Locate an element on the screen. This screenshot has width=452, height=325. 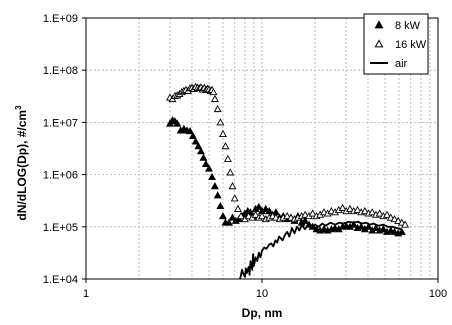
legend-label-air: air is located at coordinates (401, 64).